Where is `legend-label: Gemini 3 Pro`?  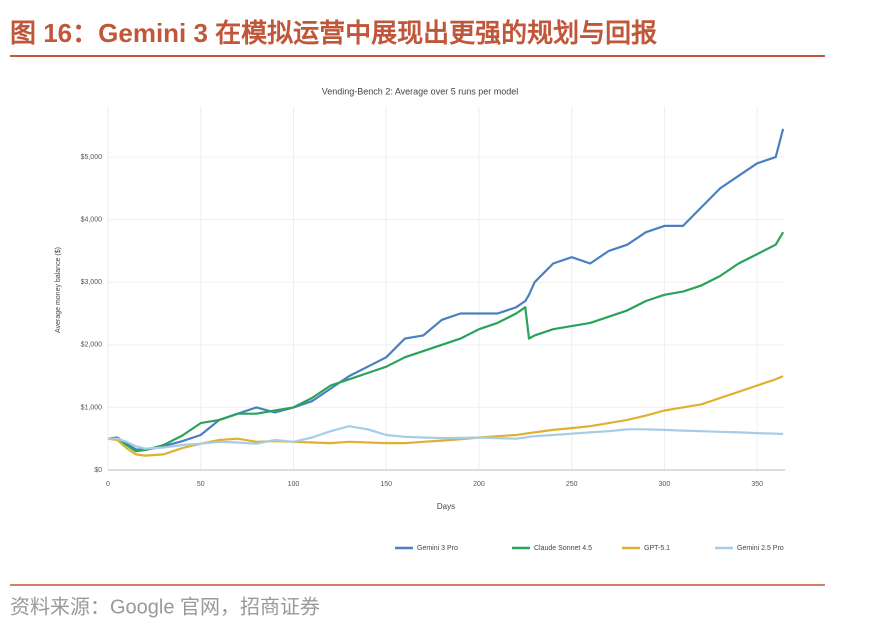
legend-label: Gemini 3 Pro is located at coordinates (437, 548).